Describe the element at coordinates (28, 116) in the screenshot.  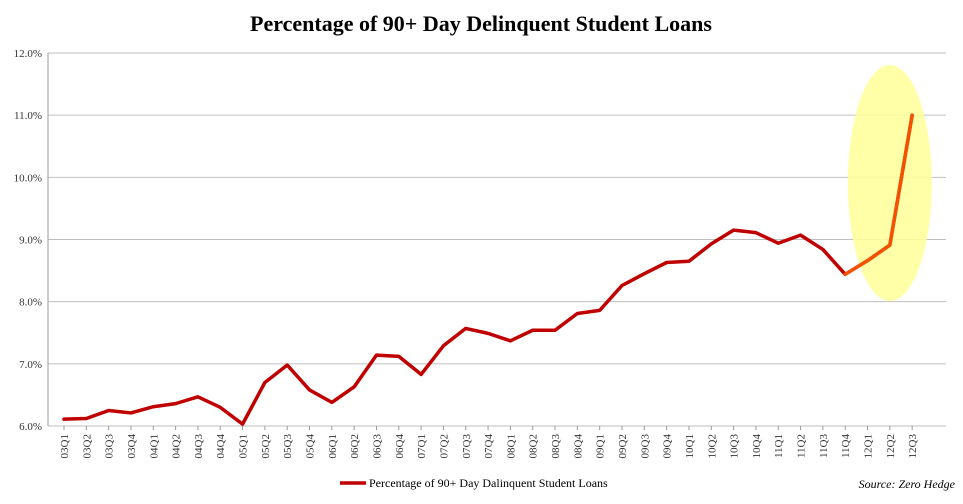
I see `y-tick-label: 11.0%` at that location.